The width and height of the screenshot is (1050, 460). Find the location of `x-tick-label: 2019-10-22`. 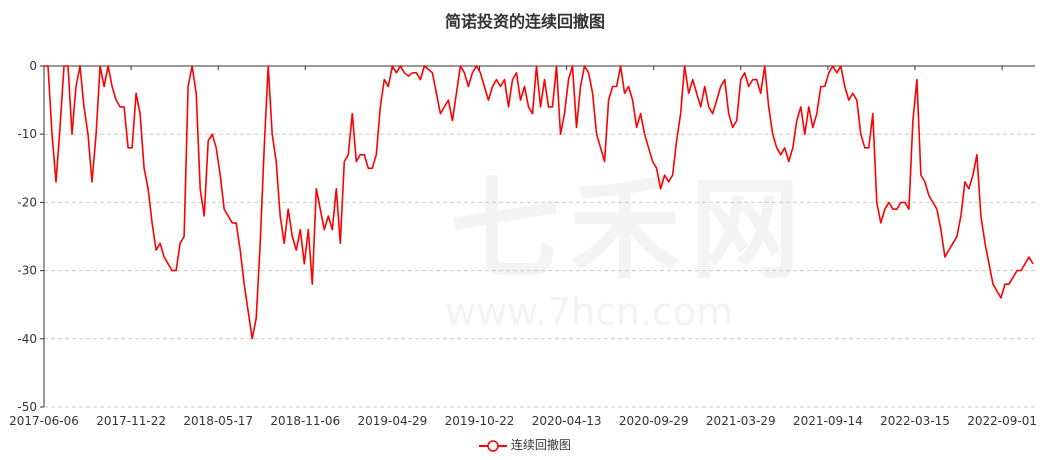

x-tick-label: 2019-10-22 is located at coordinates (480, 421).